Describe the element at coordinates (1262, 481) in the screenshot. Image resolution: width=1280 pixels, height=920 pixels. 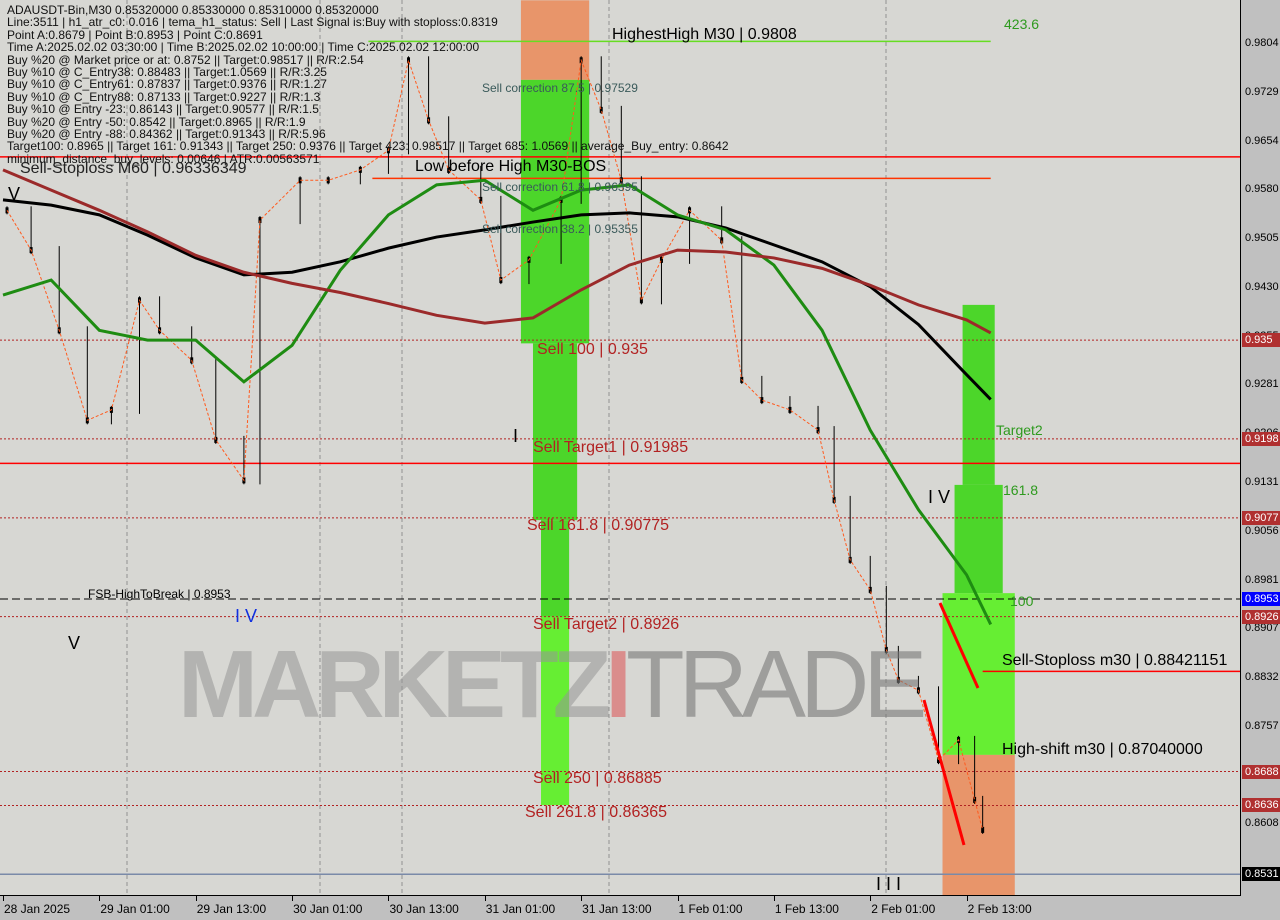
I see `price-tick-label: 0.9131` at that location.